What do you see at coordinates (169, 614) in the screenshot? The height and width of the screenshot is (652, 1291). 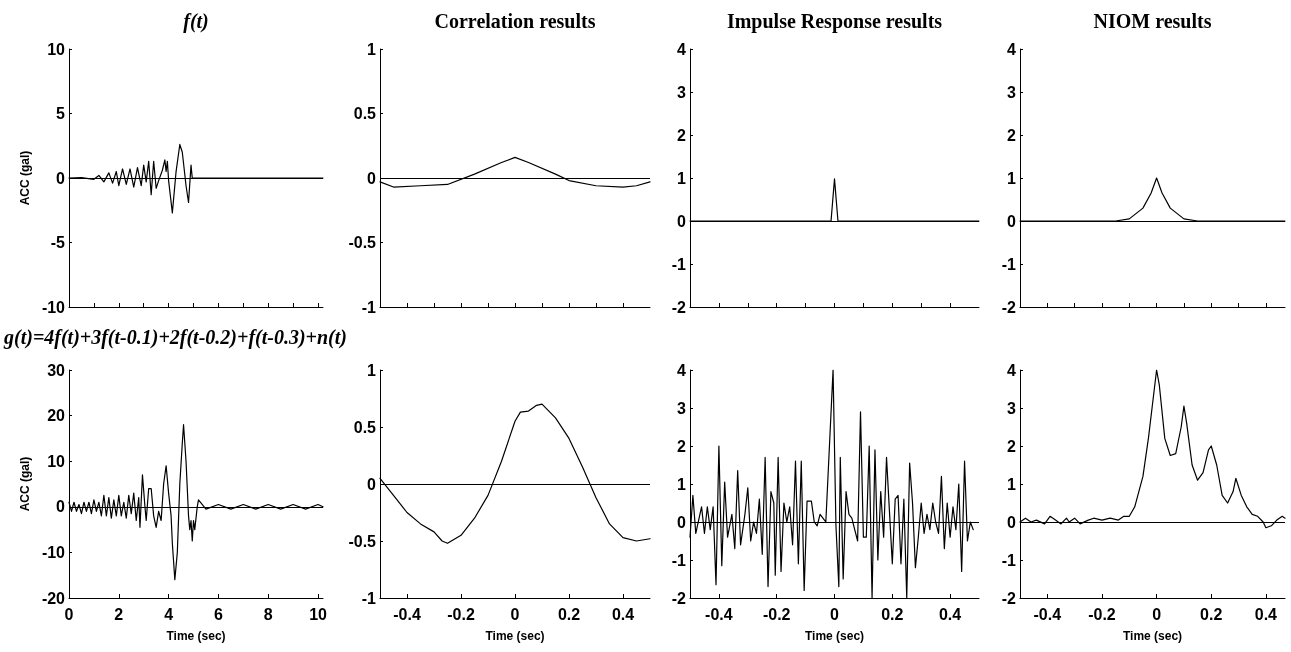 I see `x-tick-label: 4` at bounding box center [169, 614].